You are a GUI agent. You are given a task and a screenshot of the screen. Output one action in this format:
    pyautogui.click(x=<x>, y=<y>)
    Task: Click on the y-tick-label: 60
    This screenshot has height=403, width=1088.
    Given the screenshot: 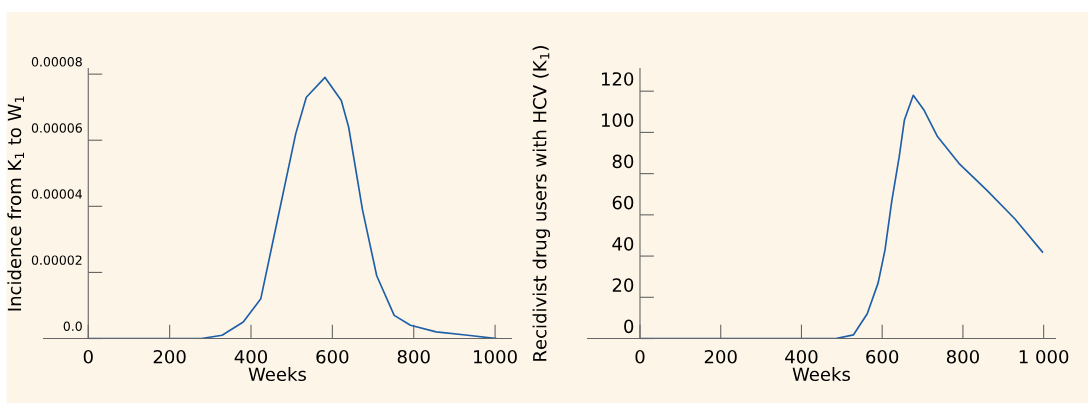 What is the action you would take?
    pyautogui.click(x=623, y=202)
    